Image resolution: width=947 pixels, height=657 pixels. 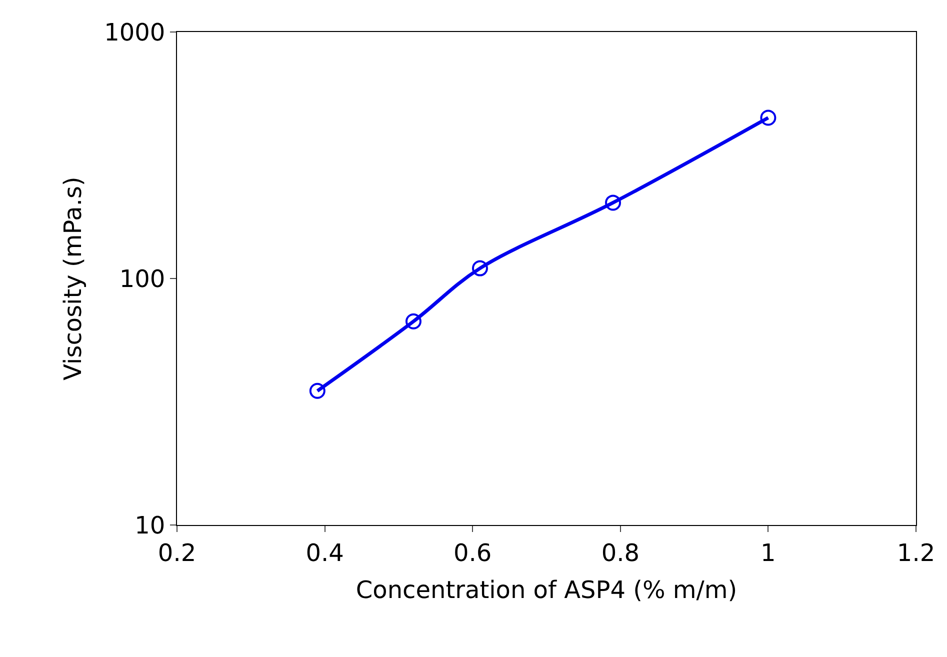 What do you see at coordinates (150, 525) in the screenshot?
I see `y-tick-label: 10` at bounding box center [150, 525].